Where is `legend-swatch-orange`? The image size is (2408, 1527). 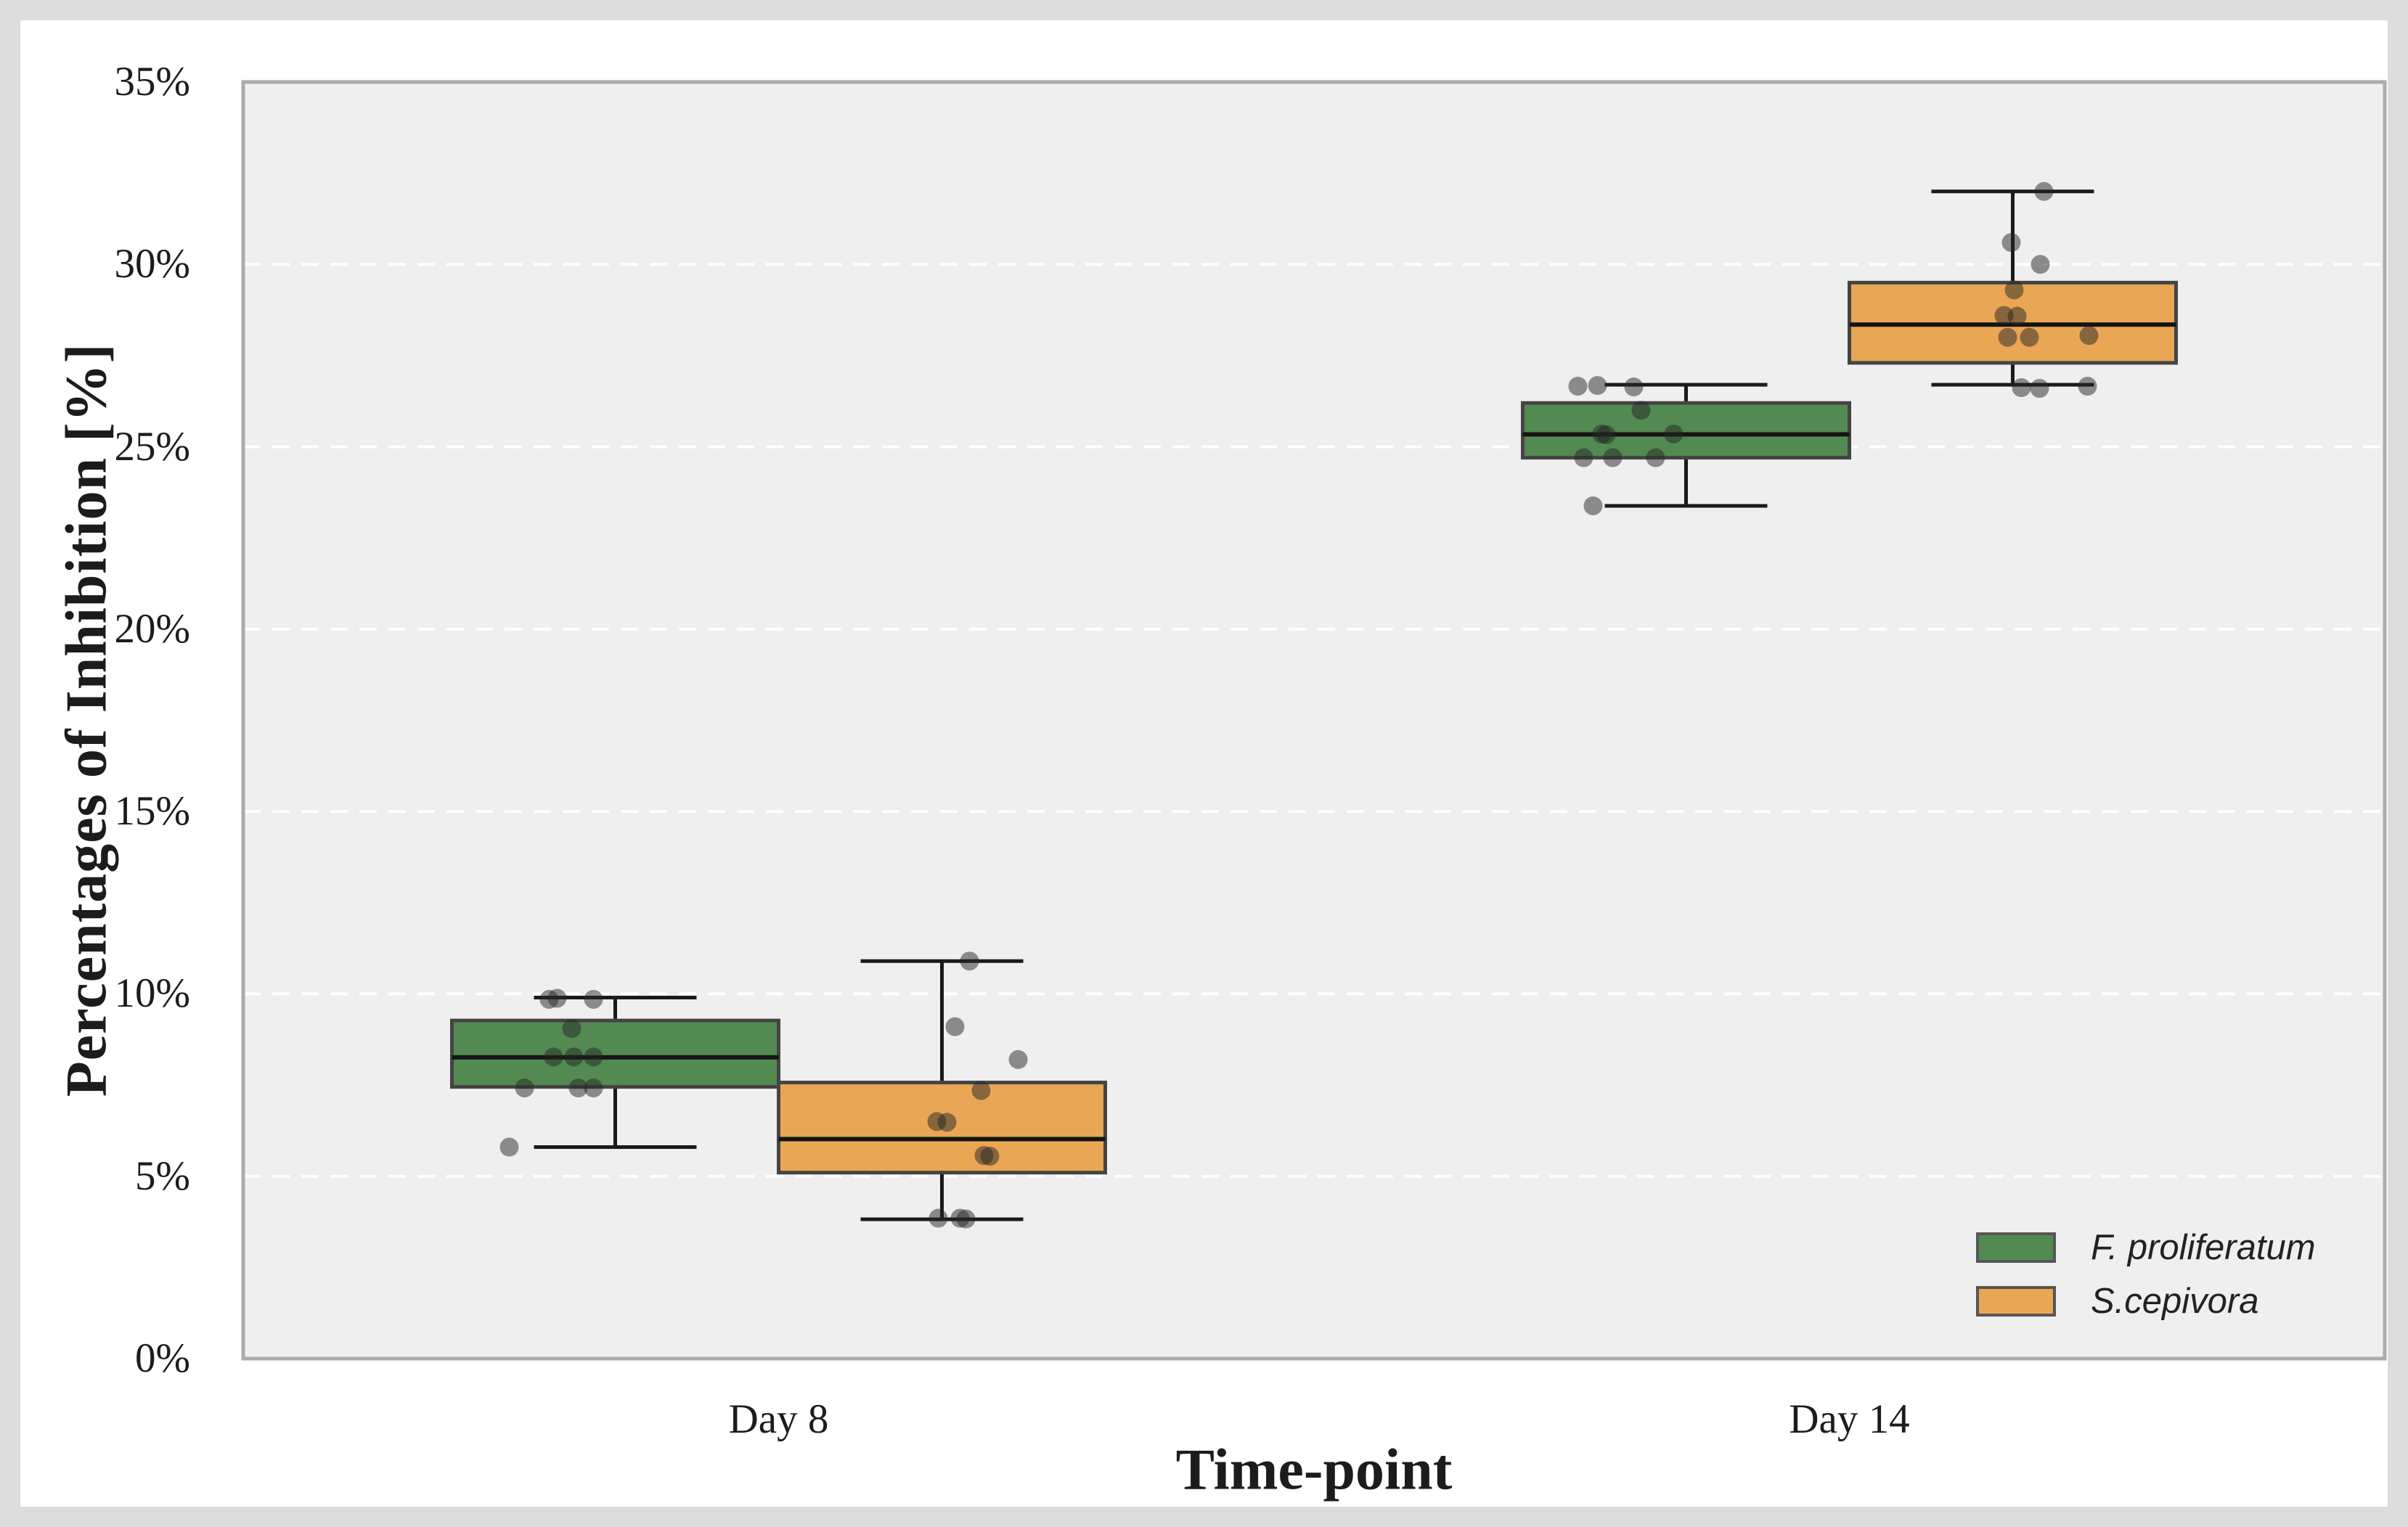 legend-swatch-orange is located at coordinates (2016, 1302).